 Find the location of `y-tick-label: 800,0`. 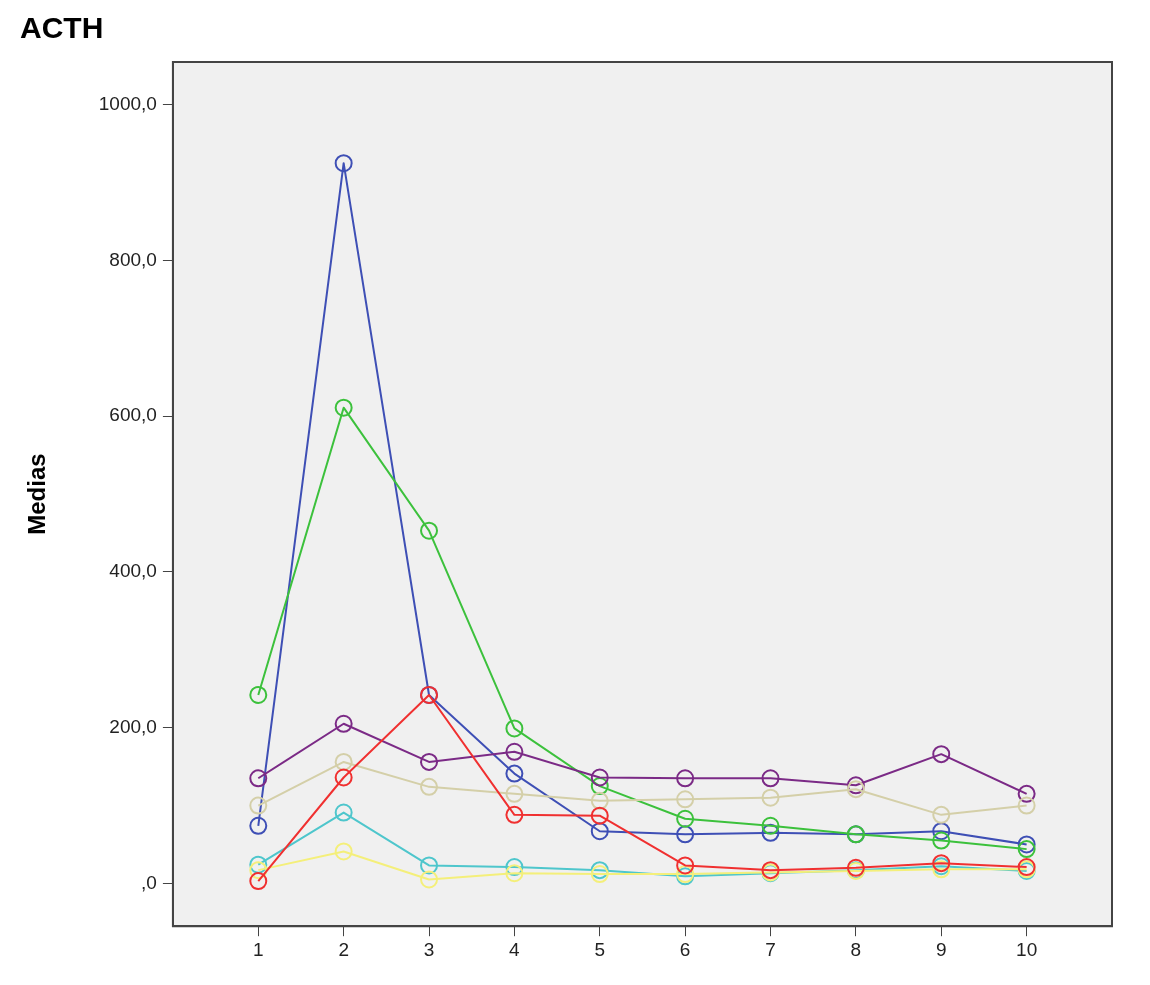

y-tick-label: 800,0 is located at coordinates (133, 259).